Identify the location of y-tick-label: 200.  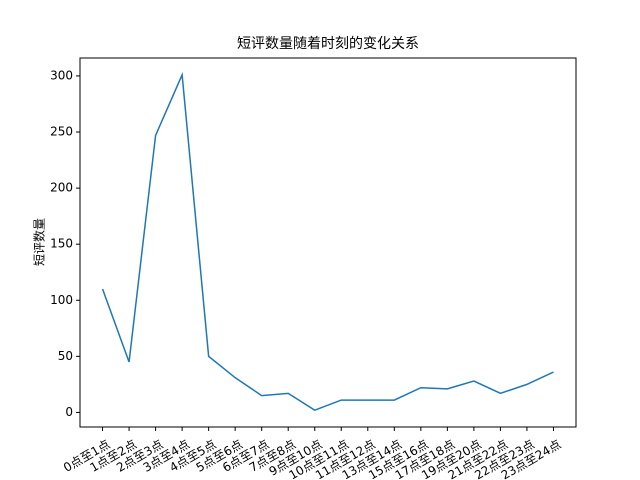
(61, 188).